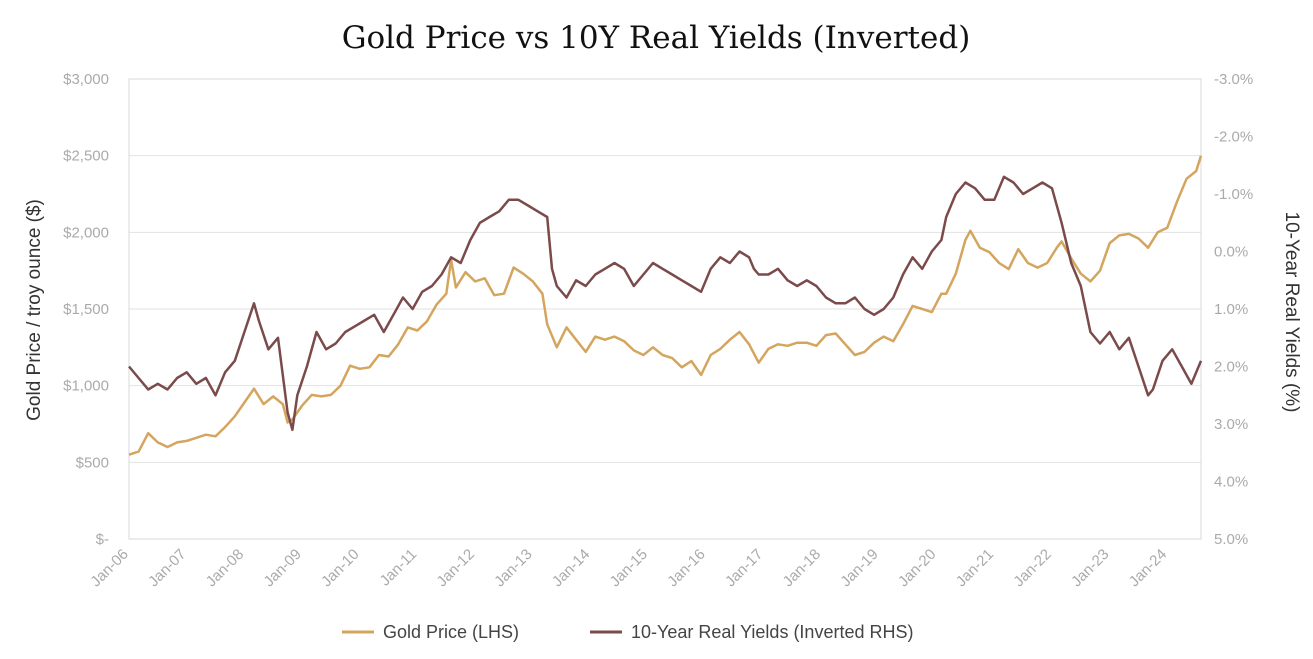 Image resolution: width=1313 pixels, height=659 pixels. Describe the element at coordinates (86, 79) in the screenshot. I see `left-tick-label: $3,000` at that location.